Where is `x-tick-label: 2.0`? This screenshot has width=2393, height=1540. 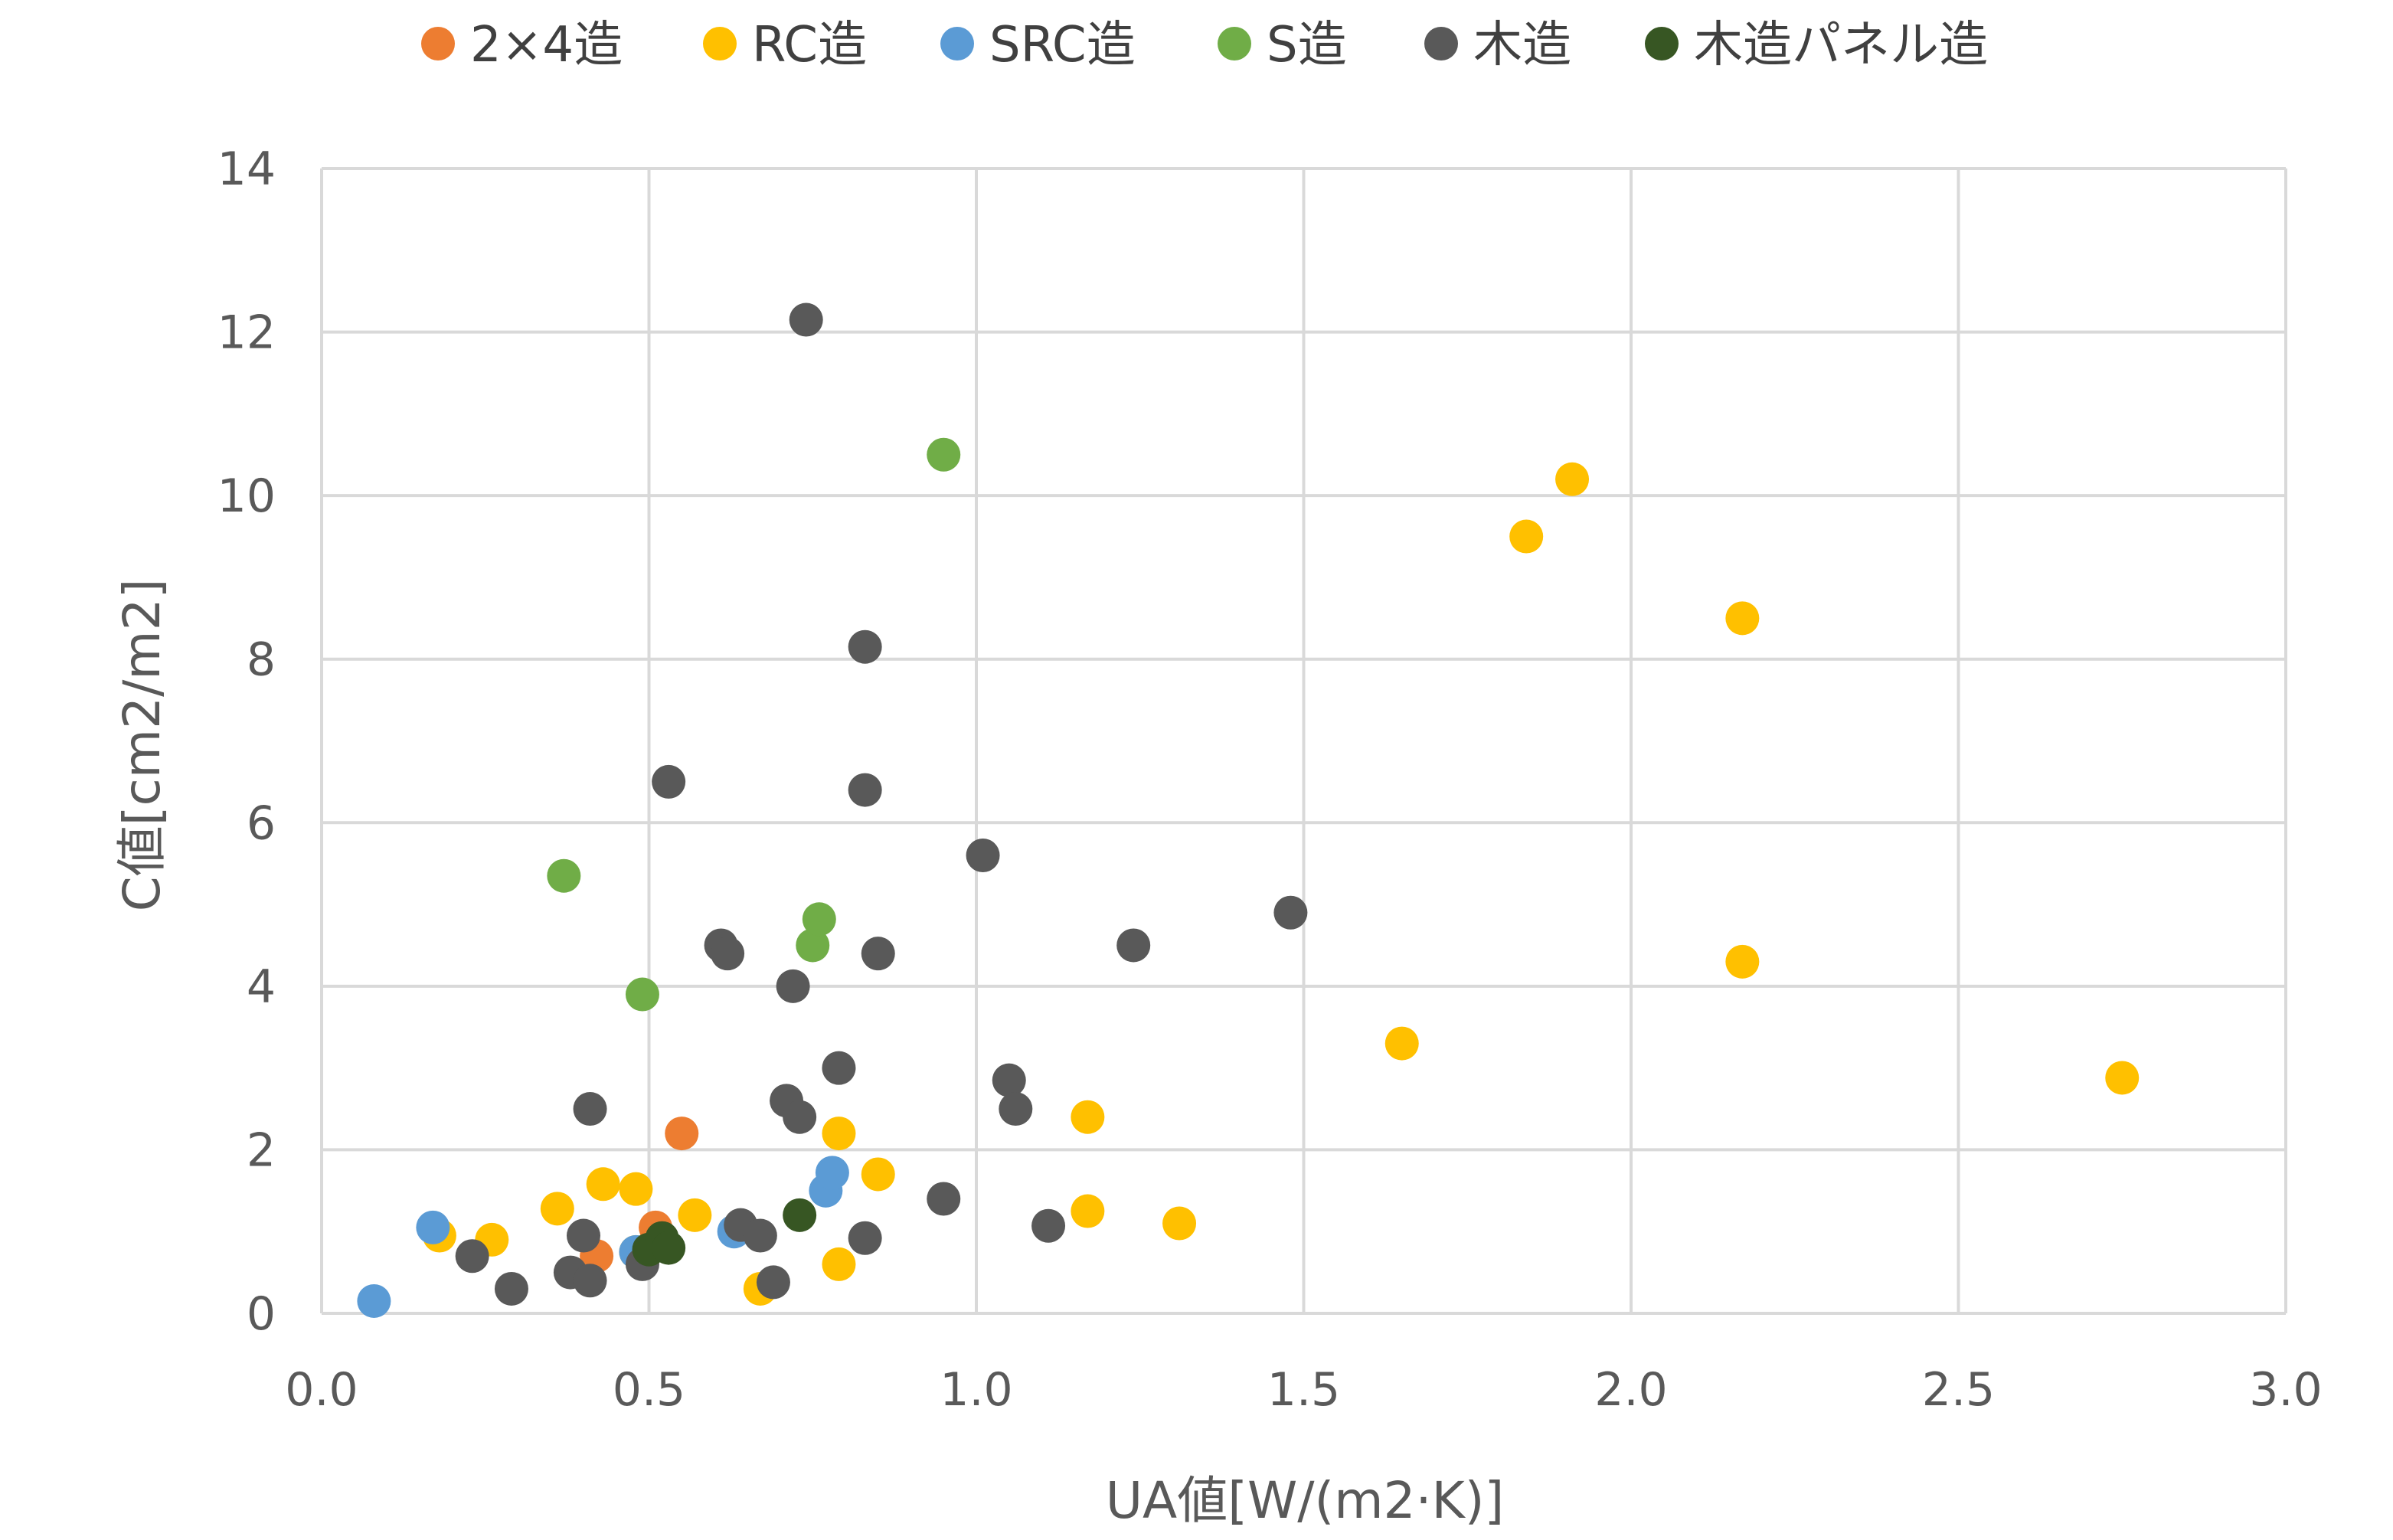
x-tick-label: 2.0 is located at coordinates (1631, 1390).